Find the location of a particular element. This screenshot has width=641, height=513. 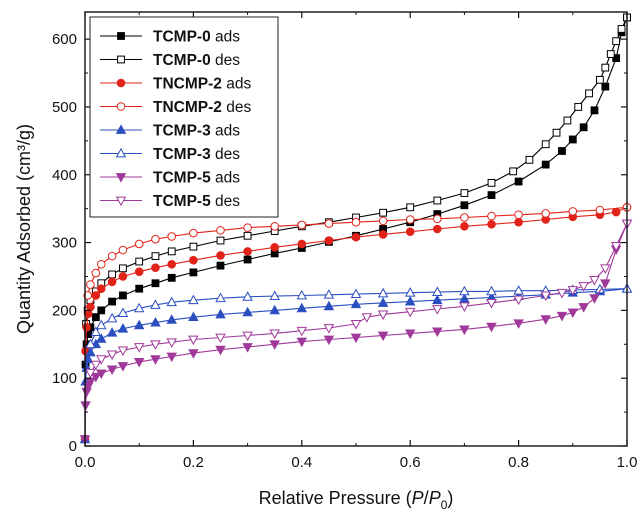

legend-label: TCMP-5 ads is located at coordinates (196, 178).